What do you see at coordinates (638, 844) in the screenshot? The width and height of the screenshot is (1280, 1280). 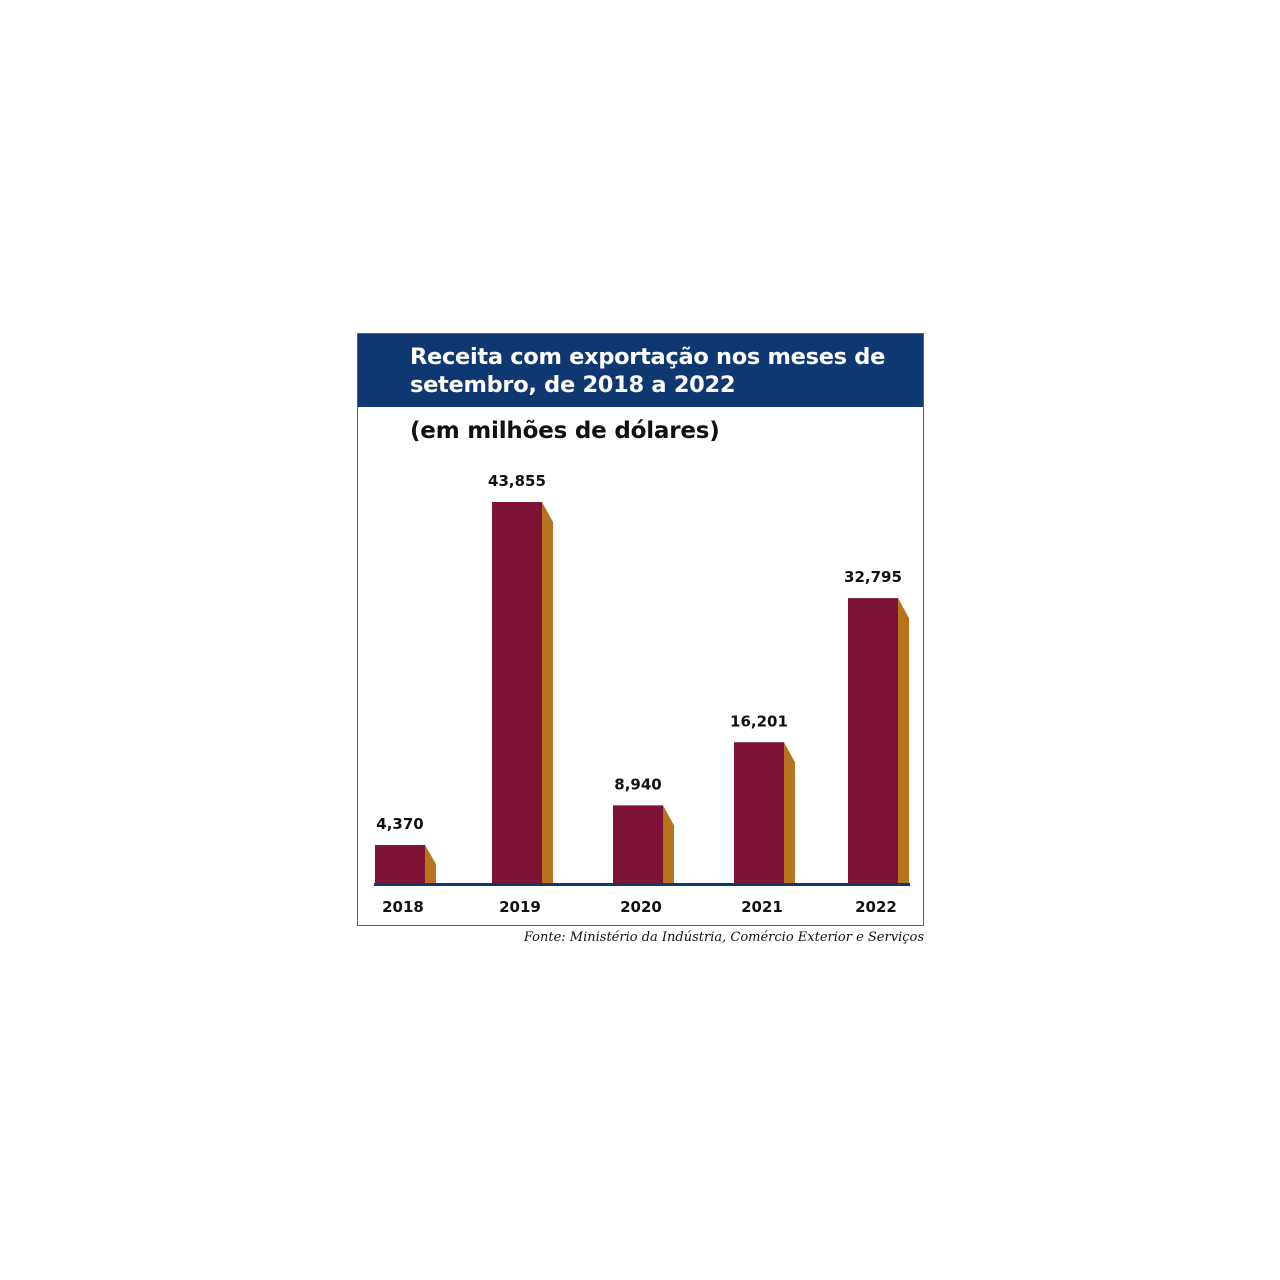 I see `bar-2020` at bounding box center [638, 844].